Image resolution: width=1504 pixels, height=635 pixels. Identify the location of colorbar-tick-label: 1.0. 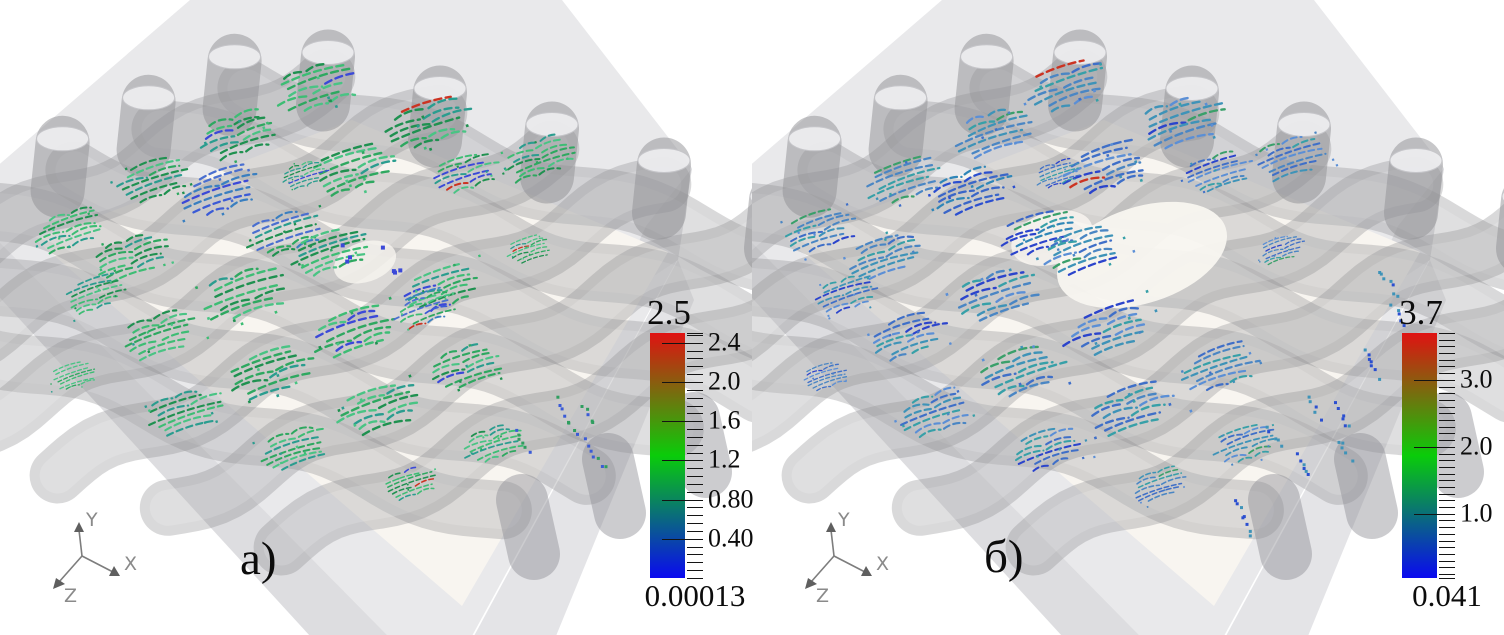
(1476, 513).